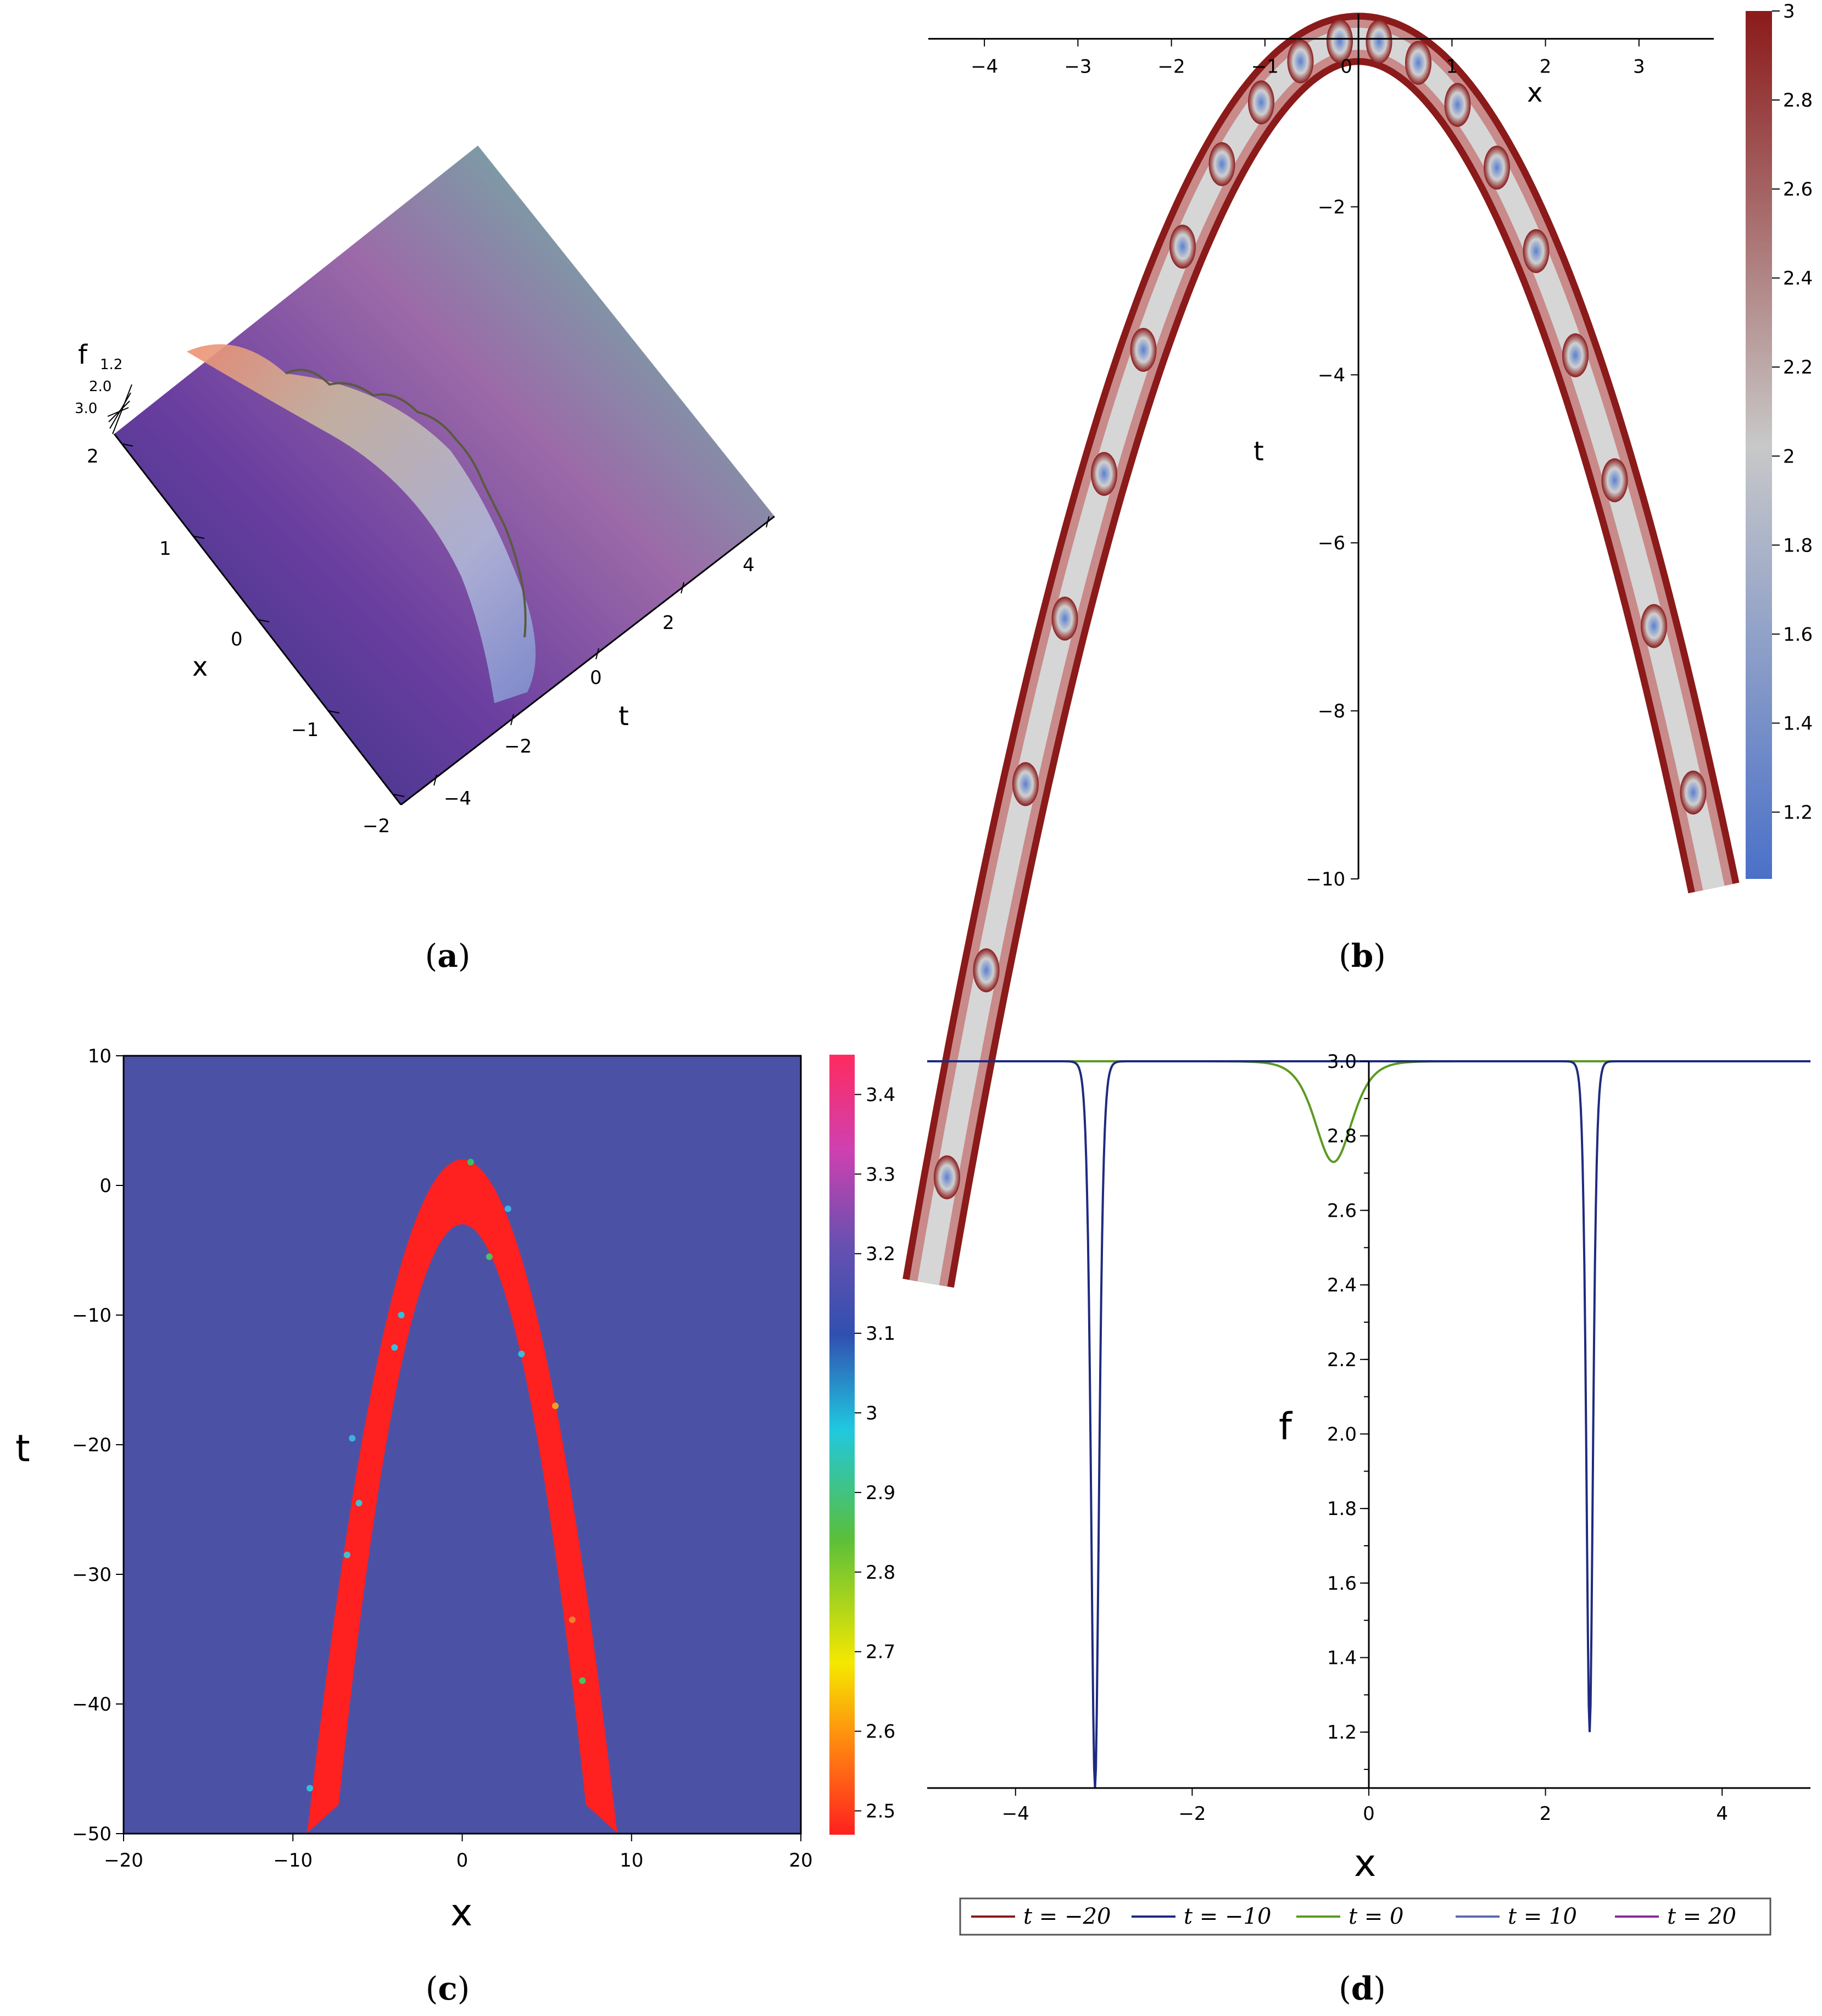 The width and height of the screenshot is (1822, 2016). Describe the element at coordinates (1016, 1814) in the screenshot. I see `x-tick-label: −4` at that location.